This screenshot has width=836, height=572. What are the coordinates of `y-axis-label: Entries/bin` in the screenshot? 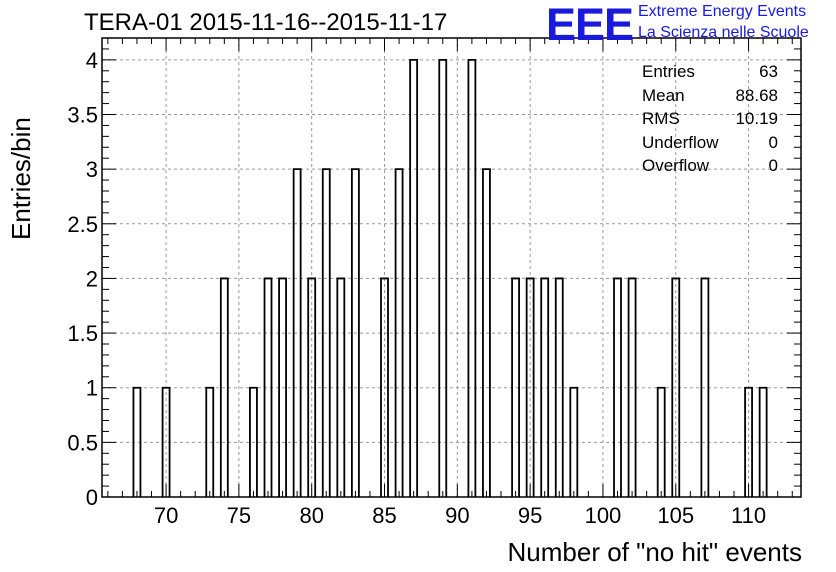 It's located at (21, 178).